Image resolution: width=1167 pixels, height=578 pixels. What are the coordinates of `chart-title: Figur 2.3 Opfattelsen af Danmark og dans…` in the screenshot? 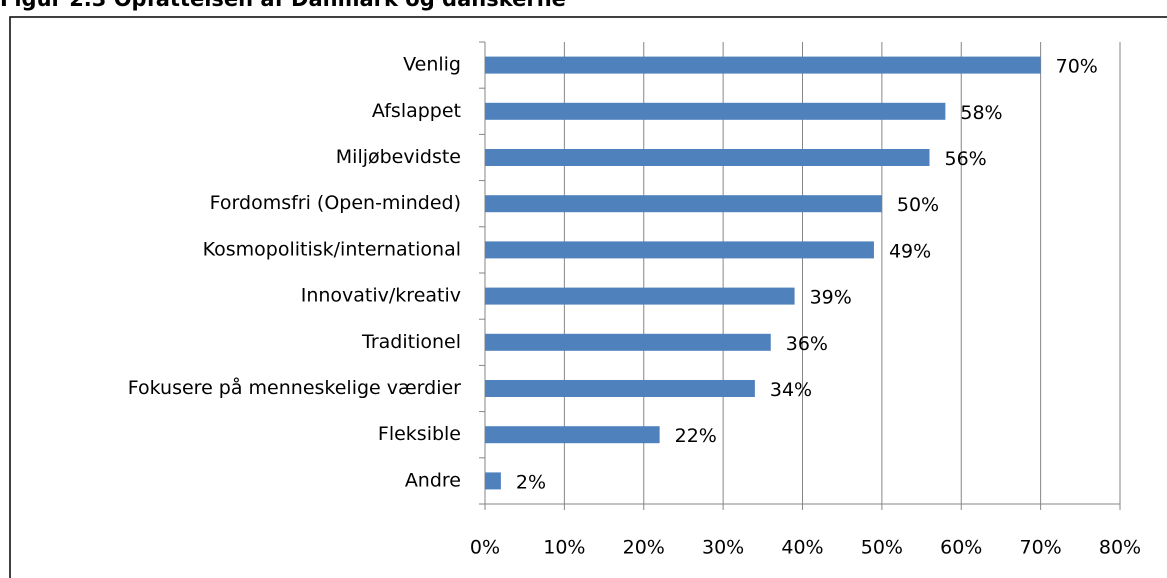 It's located at (283, 5).